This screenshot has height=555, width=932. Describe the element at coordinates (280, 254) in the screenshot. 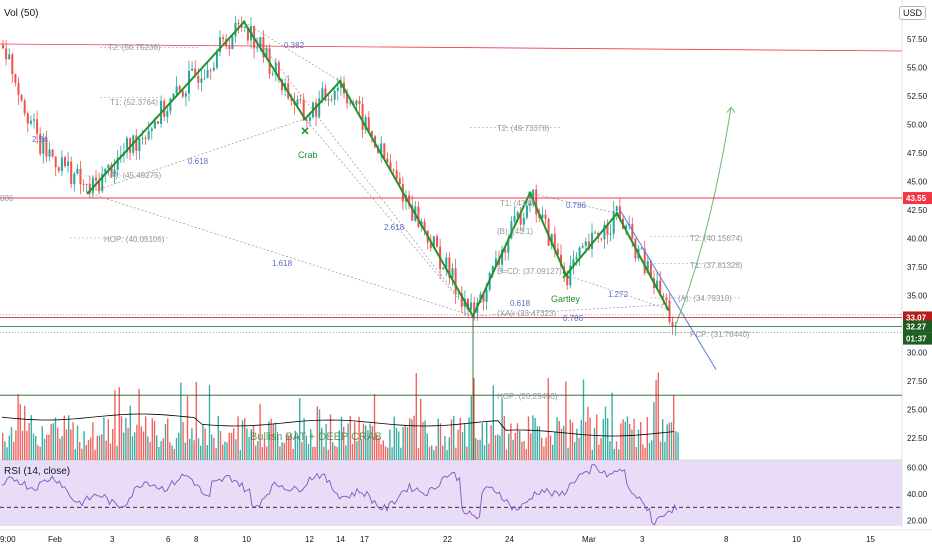

I see `ratio-line-xd` at that location.